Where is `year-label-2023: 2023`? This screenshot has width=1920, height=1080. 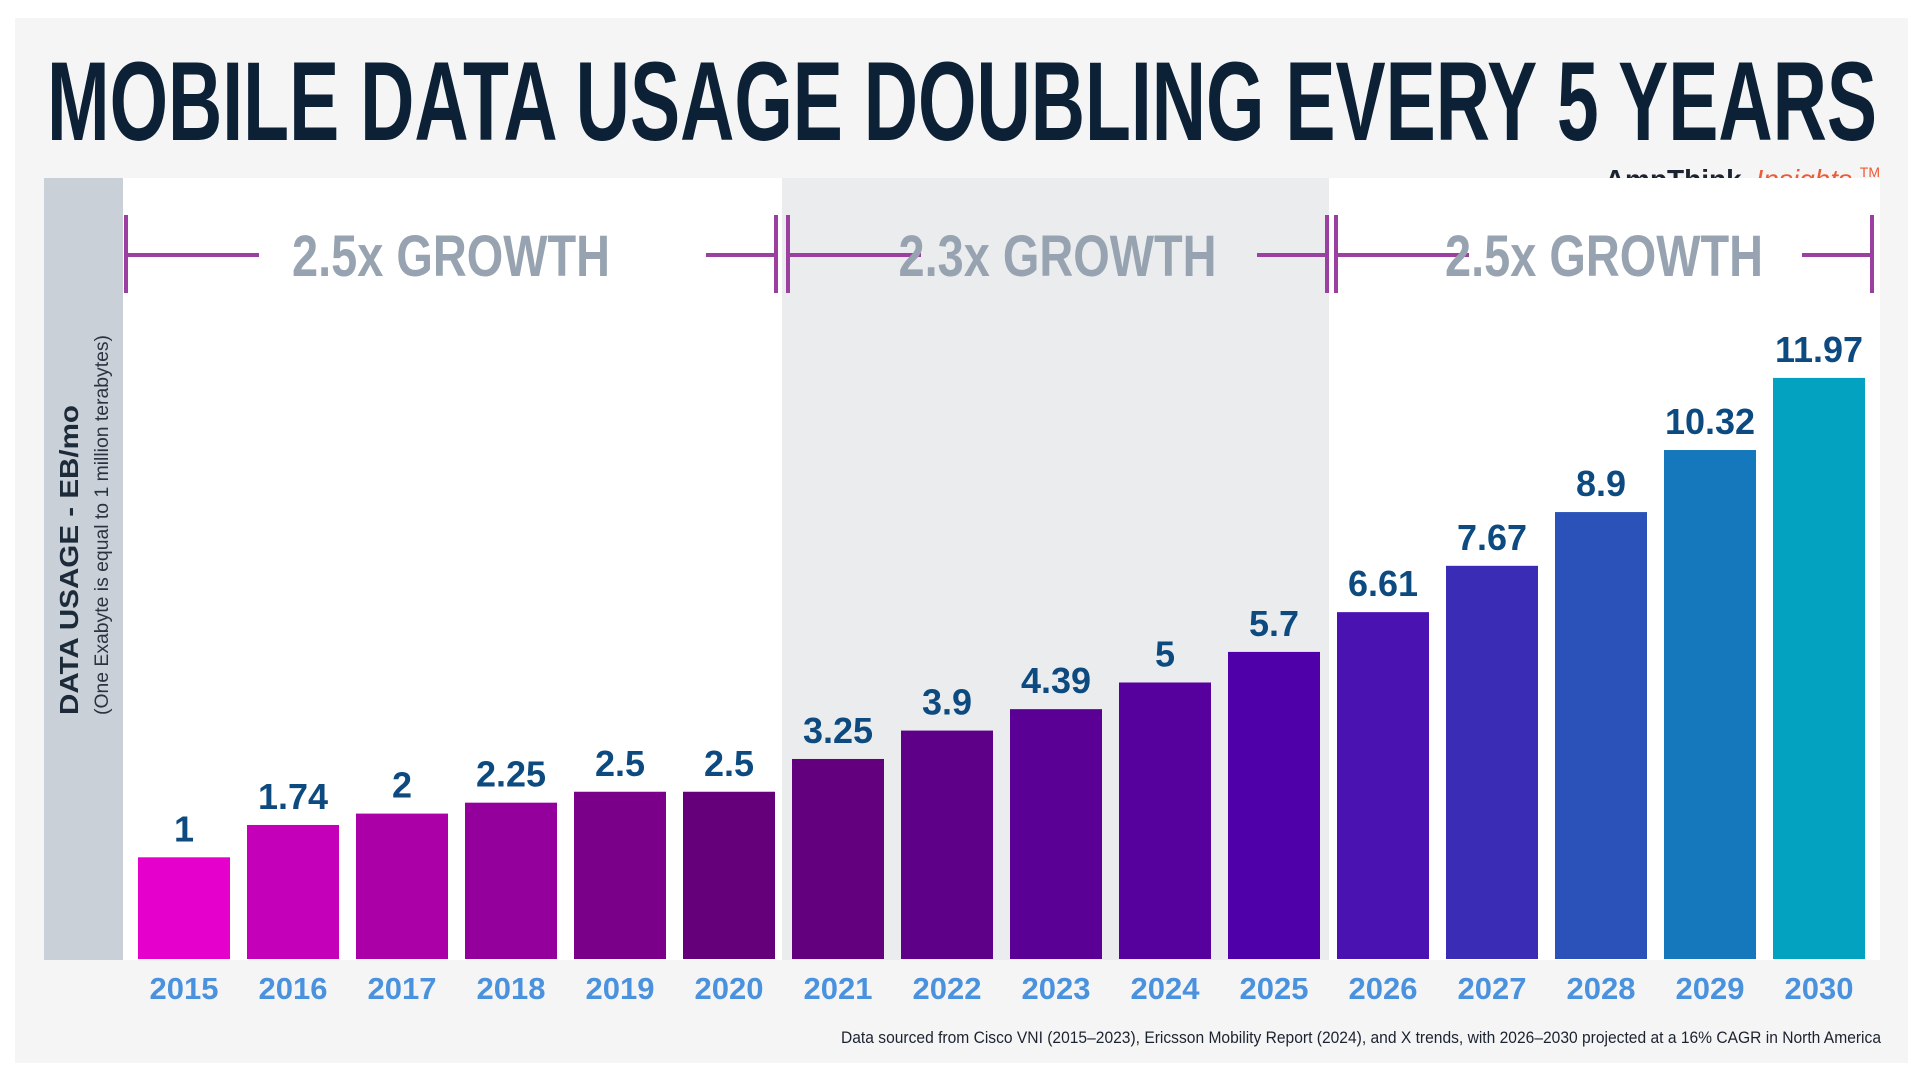 year-label-2023: 2023 is located at coordinates (1056, 988).